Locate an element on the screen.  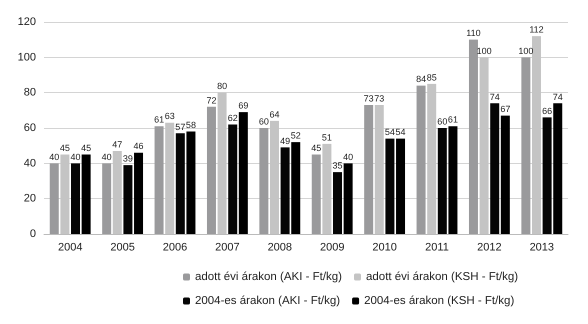
y-tick-label: 0 is located at coordinates (33, 234).